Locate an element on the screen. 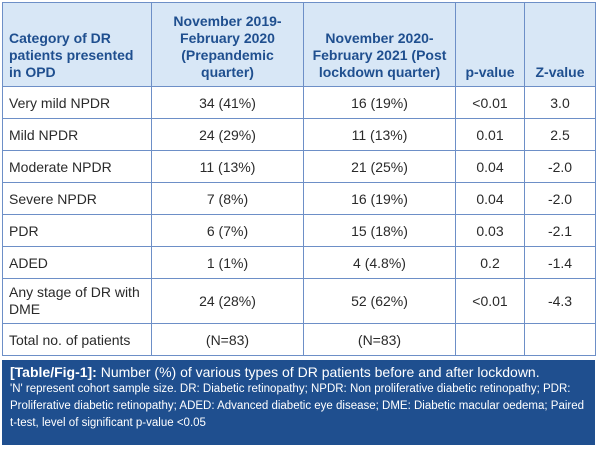 The image size is (597, 449). table-row: Mild NPDR 24 (29%) 11 (13%) 0.01 2.5 is located at coordinates (299, 134).